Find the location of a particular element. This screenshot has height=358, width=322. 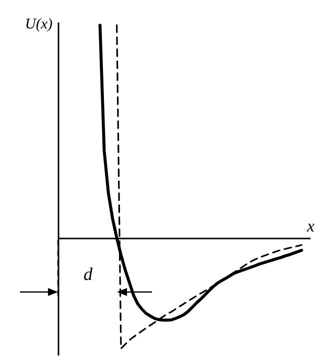

annotation: d is located at coordinates (89, 274).